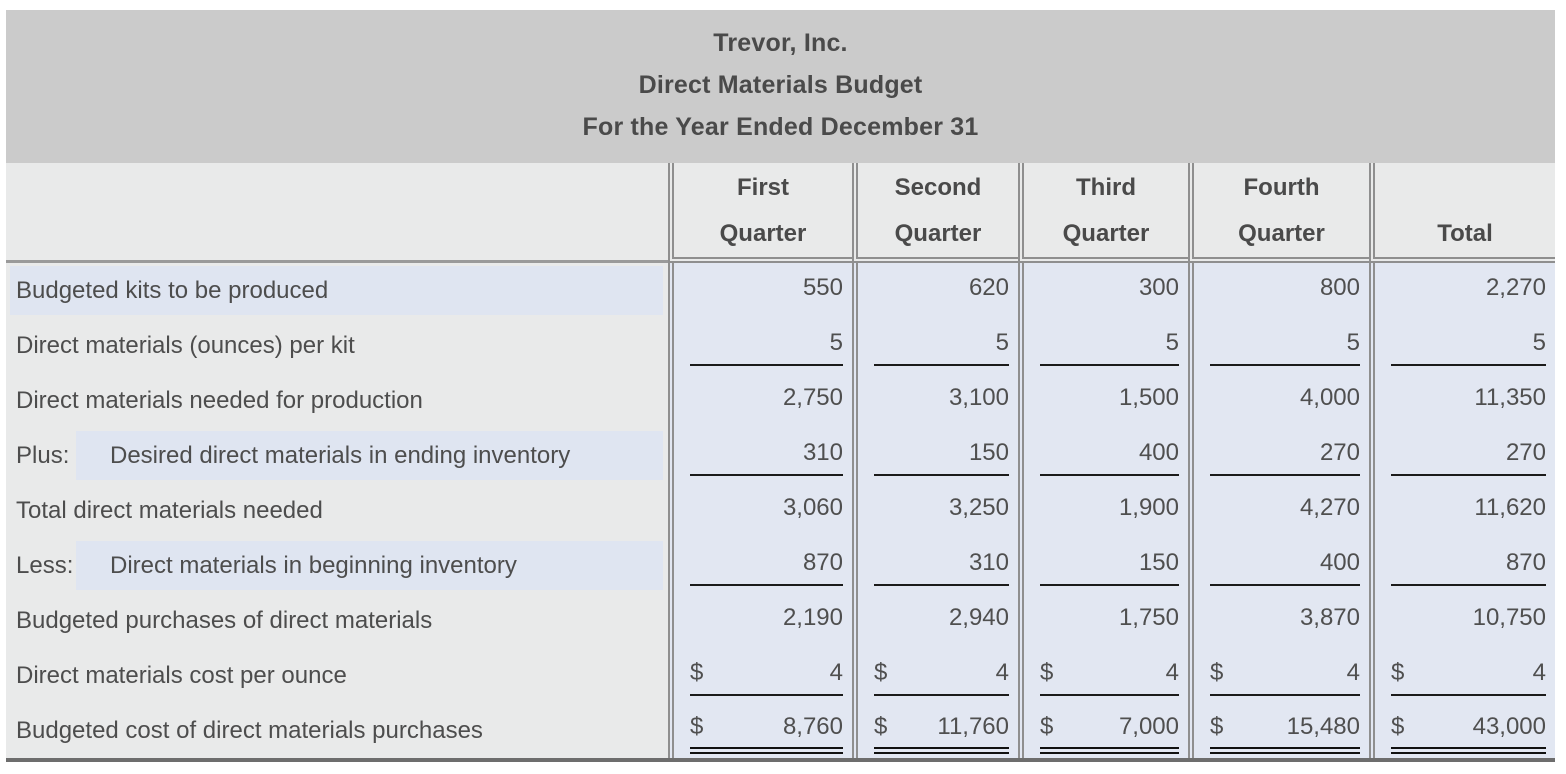 Image resolution: width=1566 pixels, height=774 pixels. What do you see at coordinates (1278, 510) in the screenshot?
I see `value-cell: 4,270` at bounding box center [1278, 510].